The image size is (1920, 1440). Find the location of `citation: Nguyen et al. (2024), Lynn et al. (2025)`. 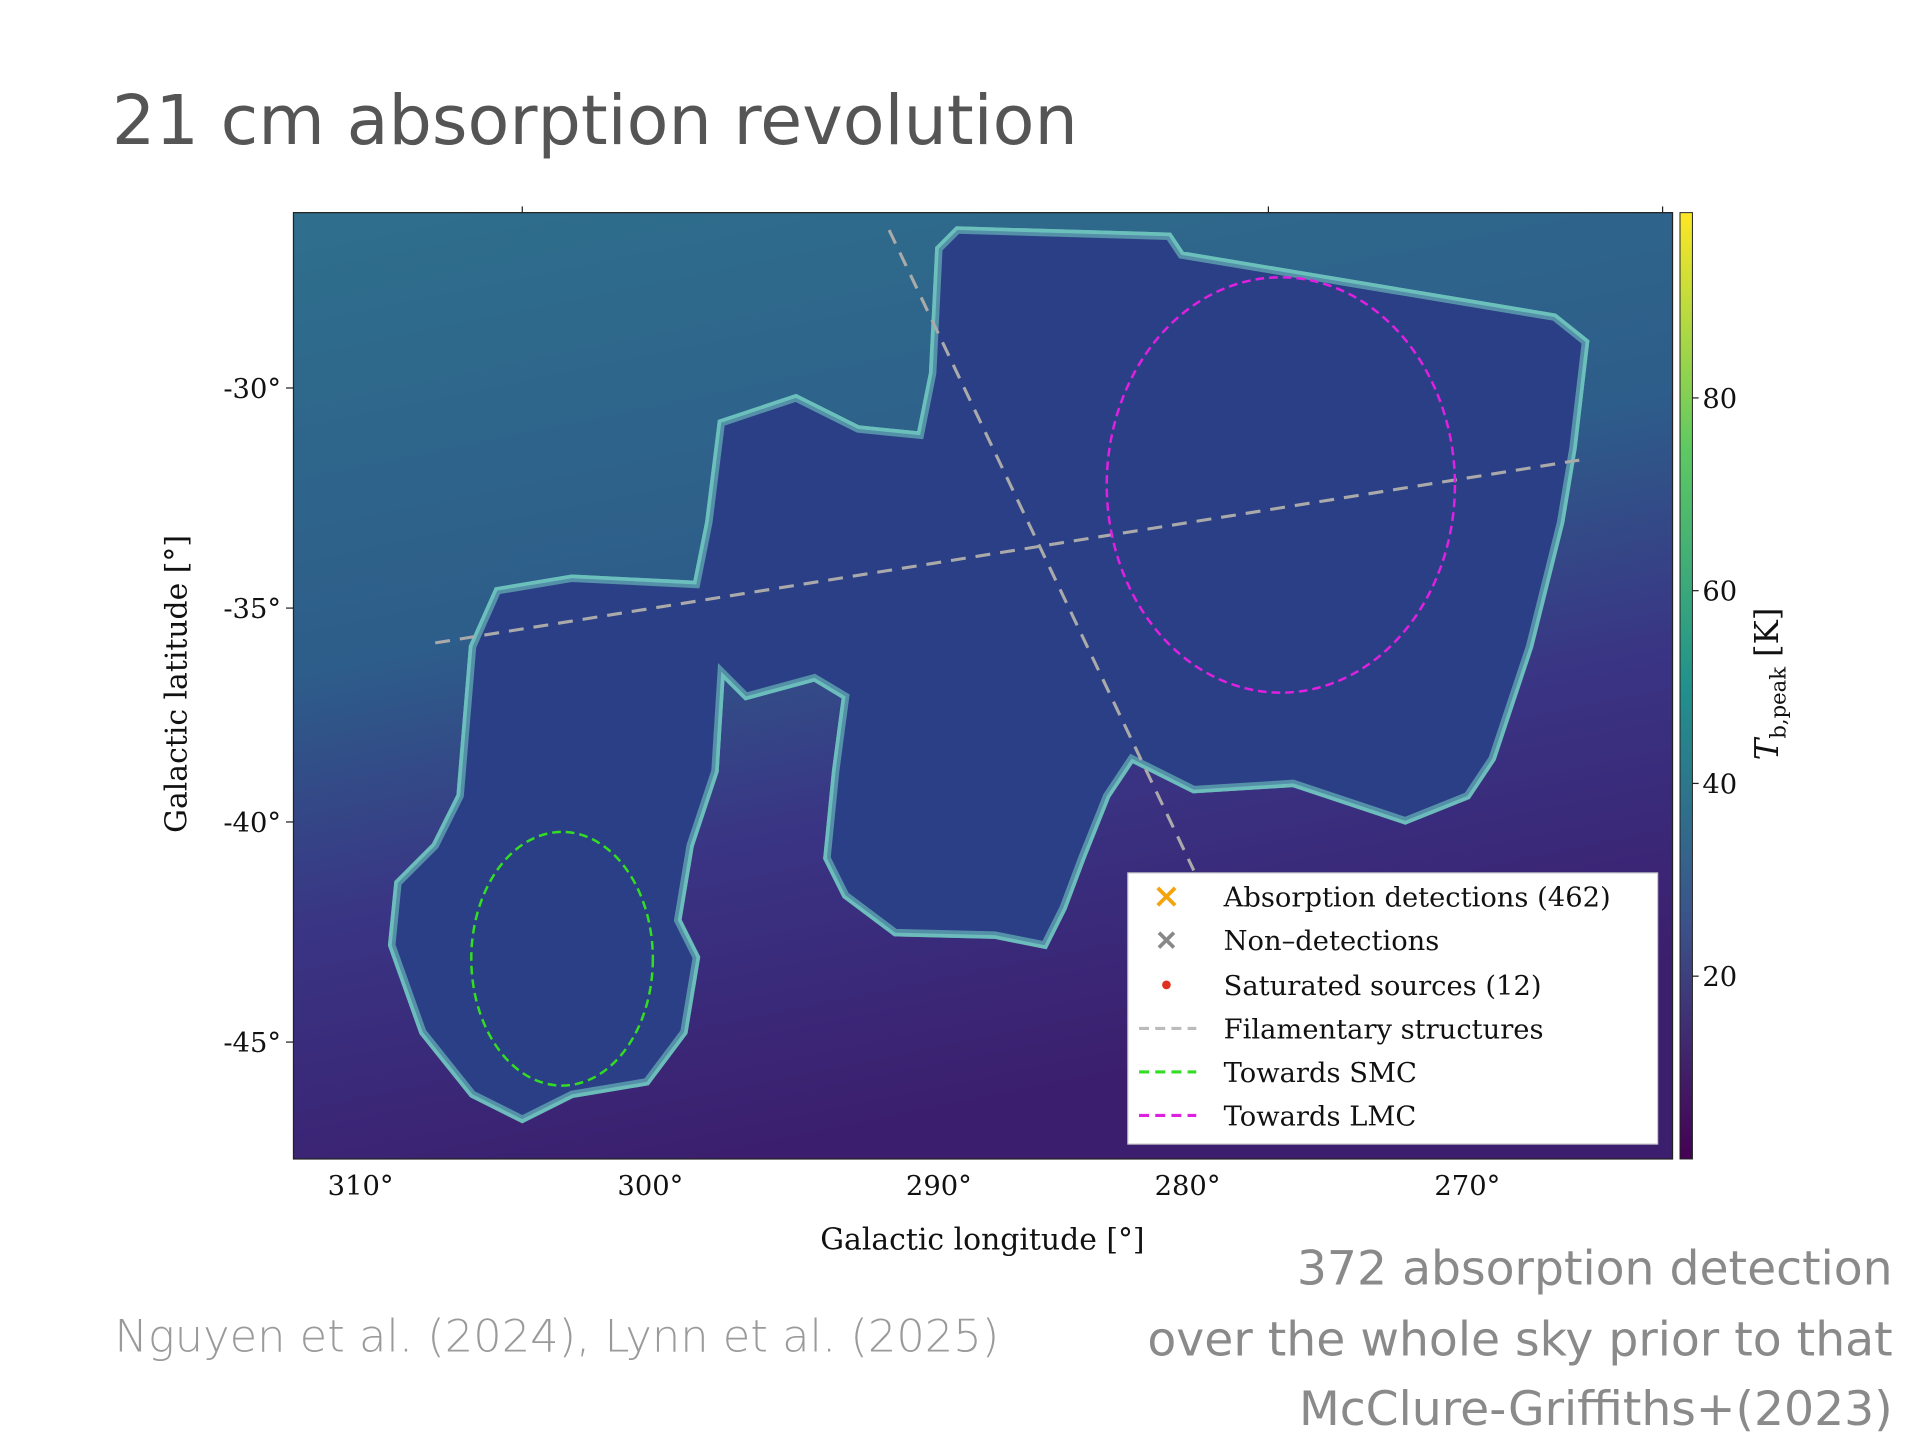

citation: Nguyen et al. (2024), Lynn et al. (2025) is located at coordinates (556, 1336).